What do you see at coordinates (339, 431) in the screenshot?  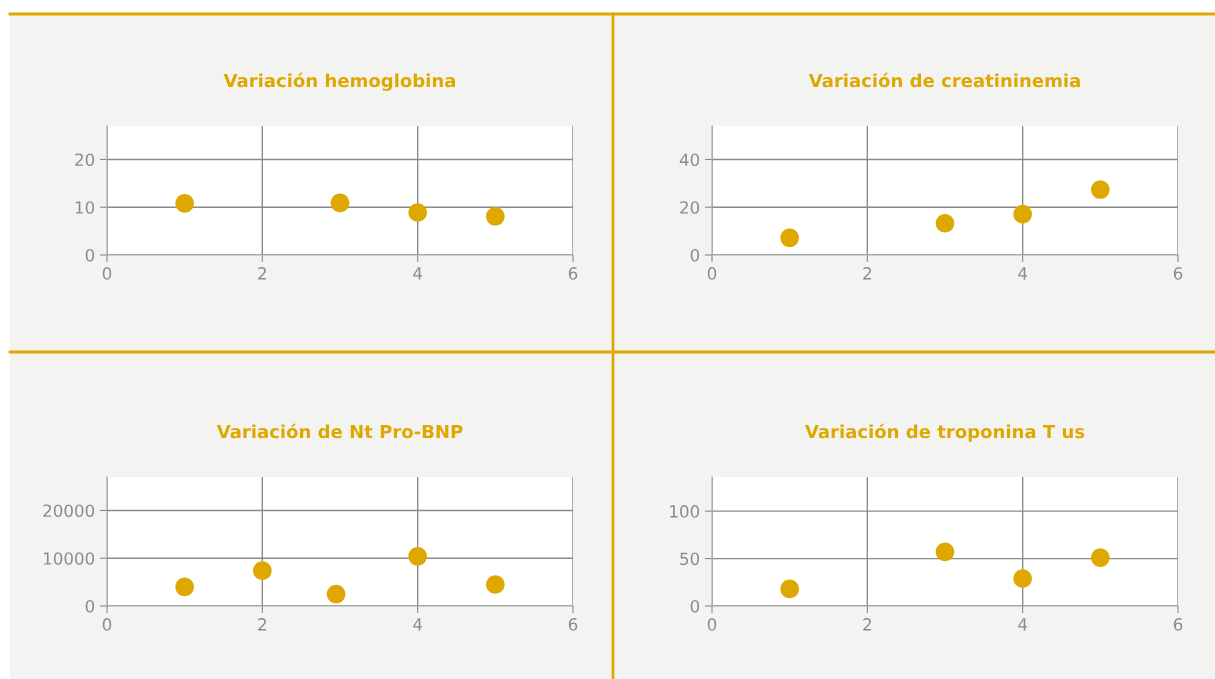 I see `chart-title: Variación de Nt Pro-BNP` at bounding box center [339, 431].